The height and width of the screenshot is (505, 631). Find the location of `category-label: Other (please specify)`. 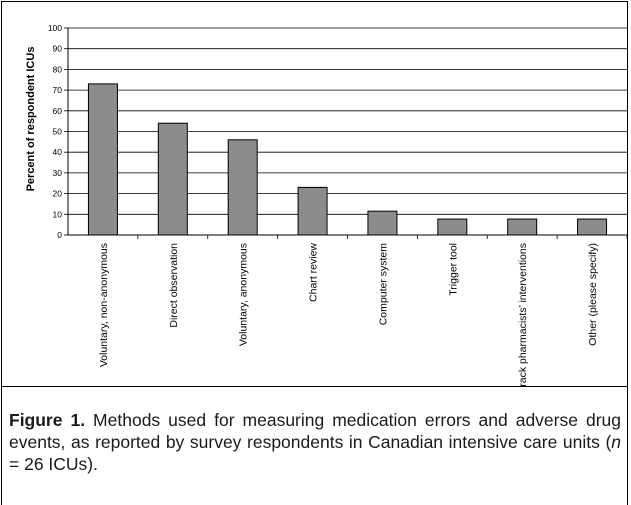

category-label: Other (please specify) is located at coordinates (593, 294).